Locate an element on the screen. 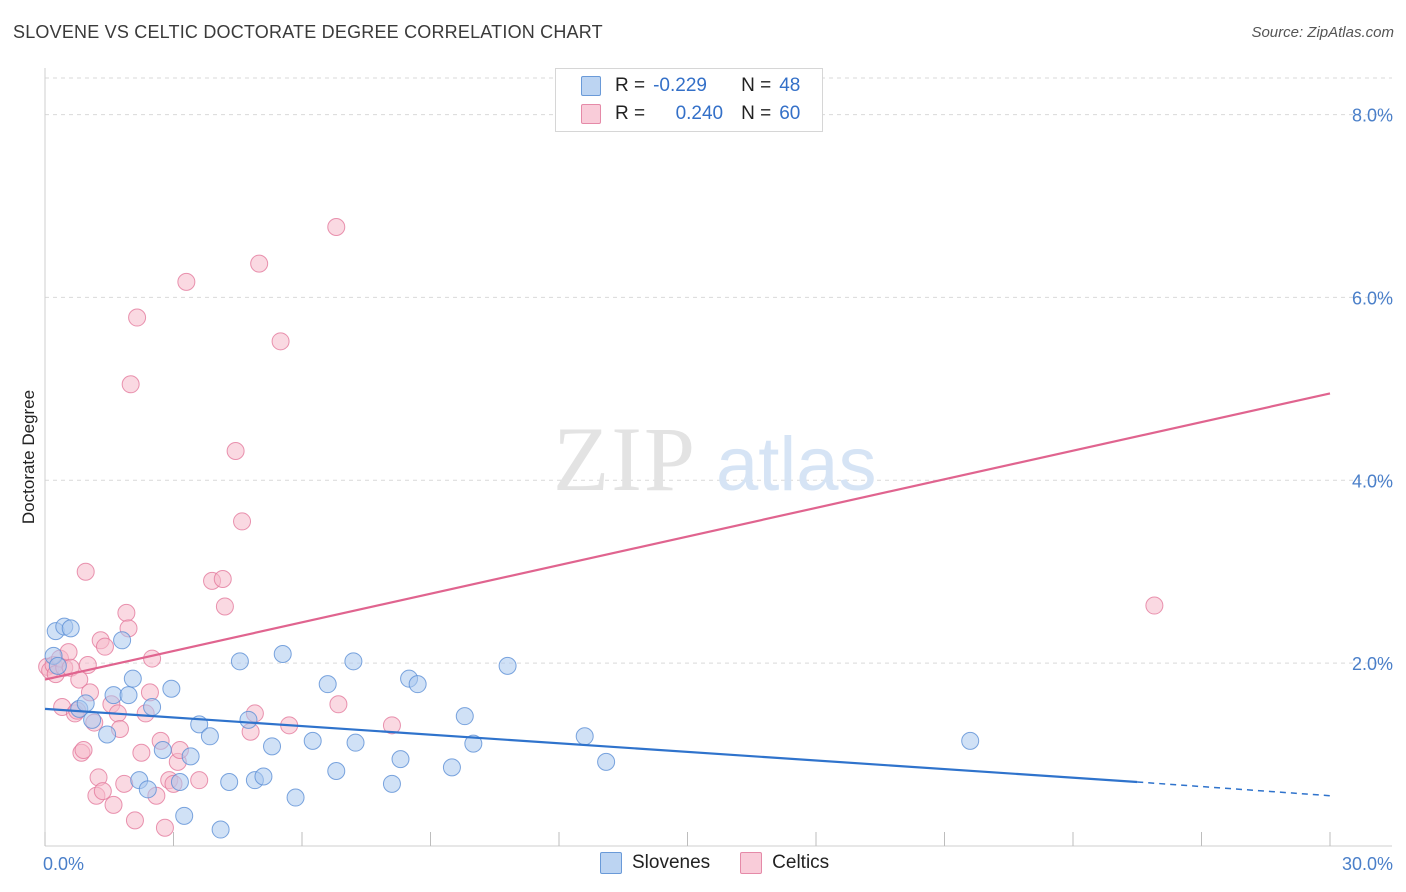 The width and height of the screenshot is (1406, 892). slovenes-trend-line is located at coordinates (591, 745).